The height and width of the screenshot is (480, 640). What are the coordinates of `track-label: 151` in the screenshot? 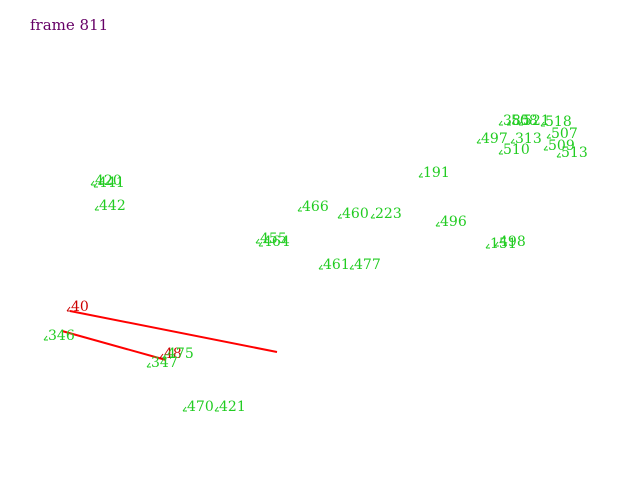 It's located at (503, 244).